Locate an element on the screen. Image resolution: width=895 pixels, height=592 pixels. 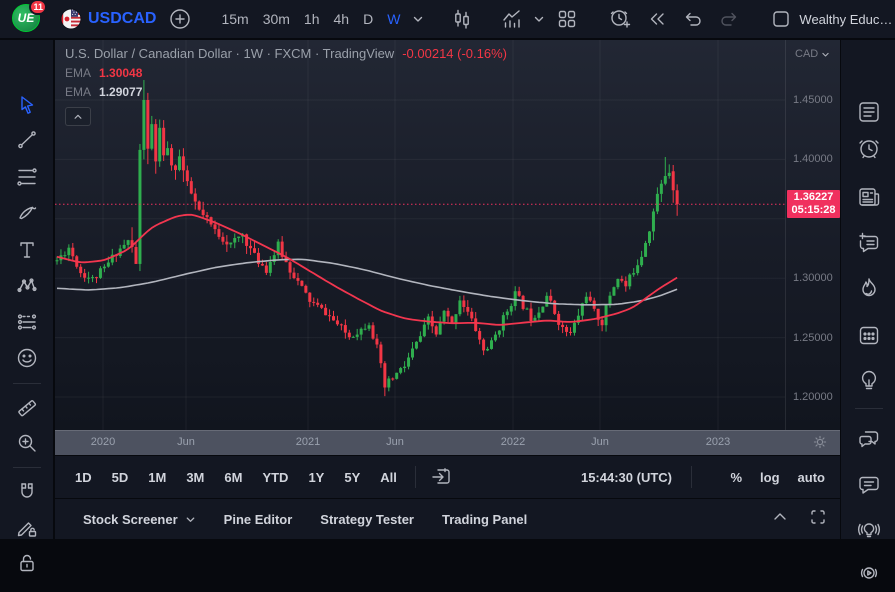
news-button is located at coordinates (869, 197).